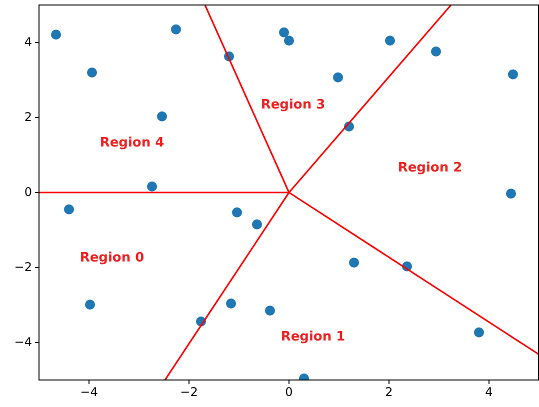 This screenshot has width=539, height=407. I want to click on y-tick-label: −4, so click(23, 341).